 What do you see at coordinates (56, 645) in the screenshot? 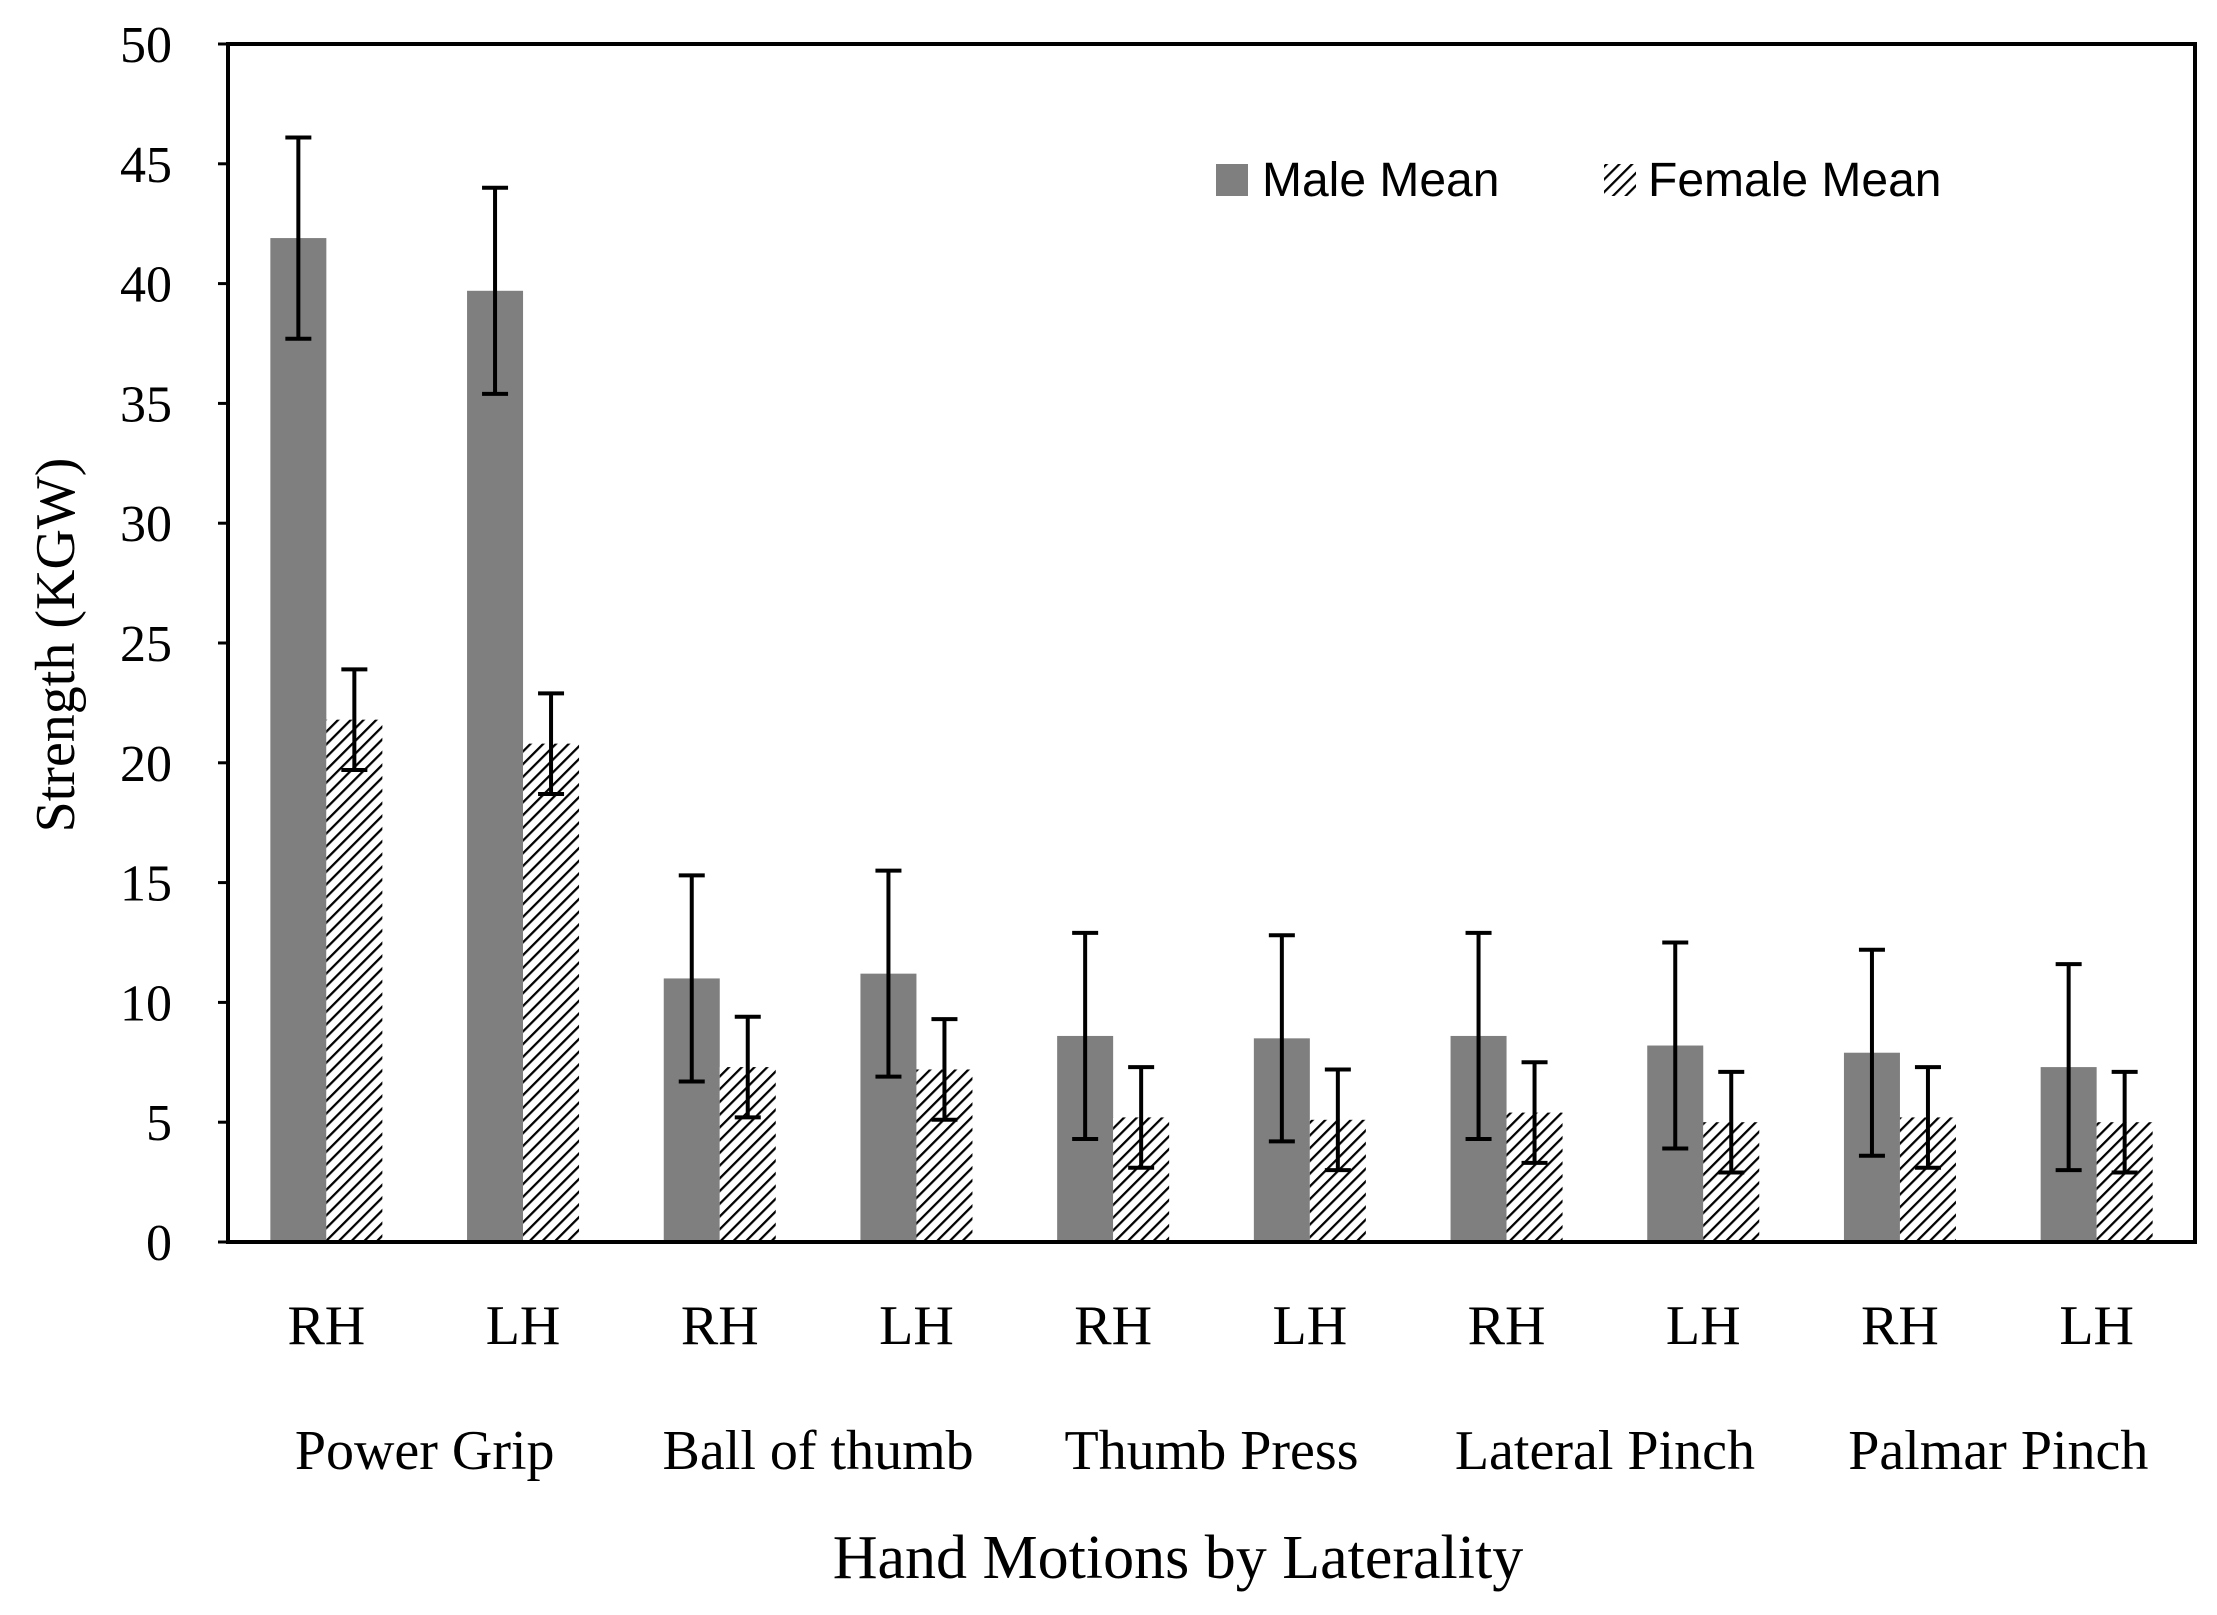
I see `y-axis-title: Strength (KGW)` at bounding box center [56, 645].